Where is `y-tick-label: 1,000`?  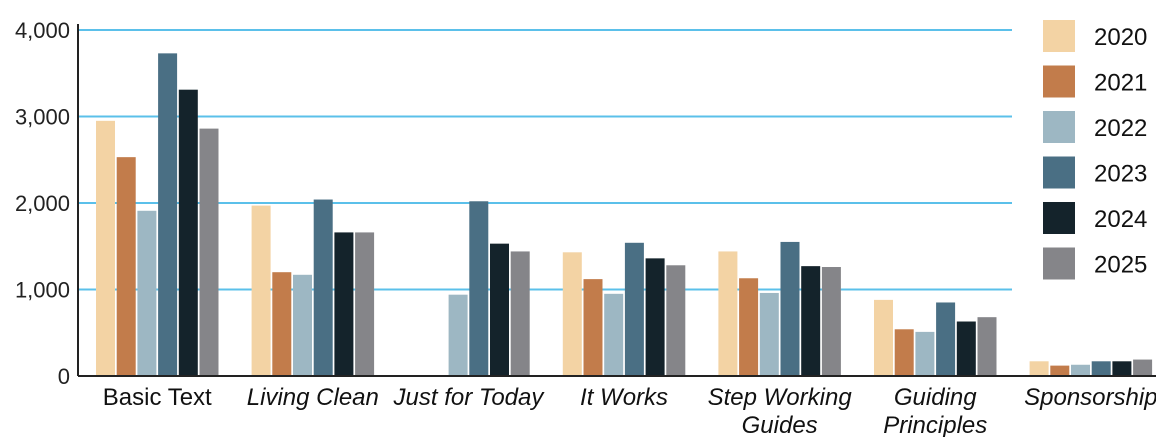 y-tick-label: 1,000 is located at coordinates (42, 290).